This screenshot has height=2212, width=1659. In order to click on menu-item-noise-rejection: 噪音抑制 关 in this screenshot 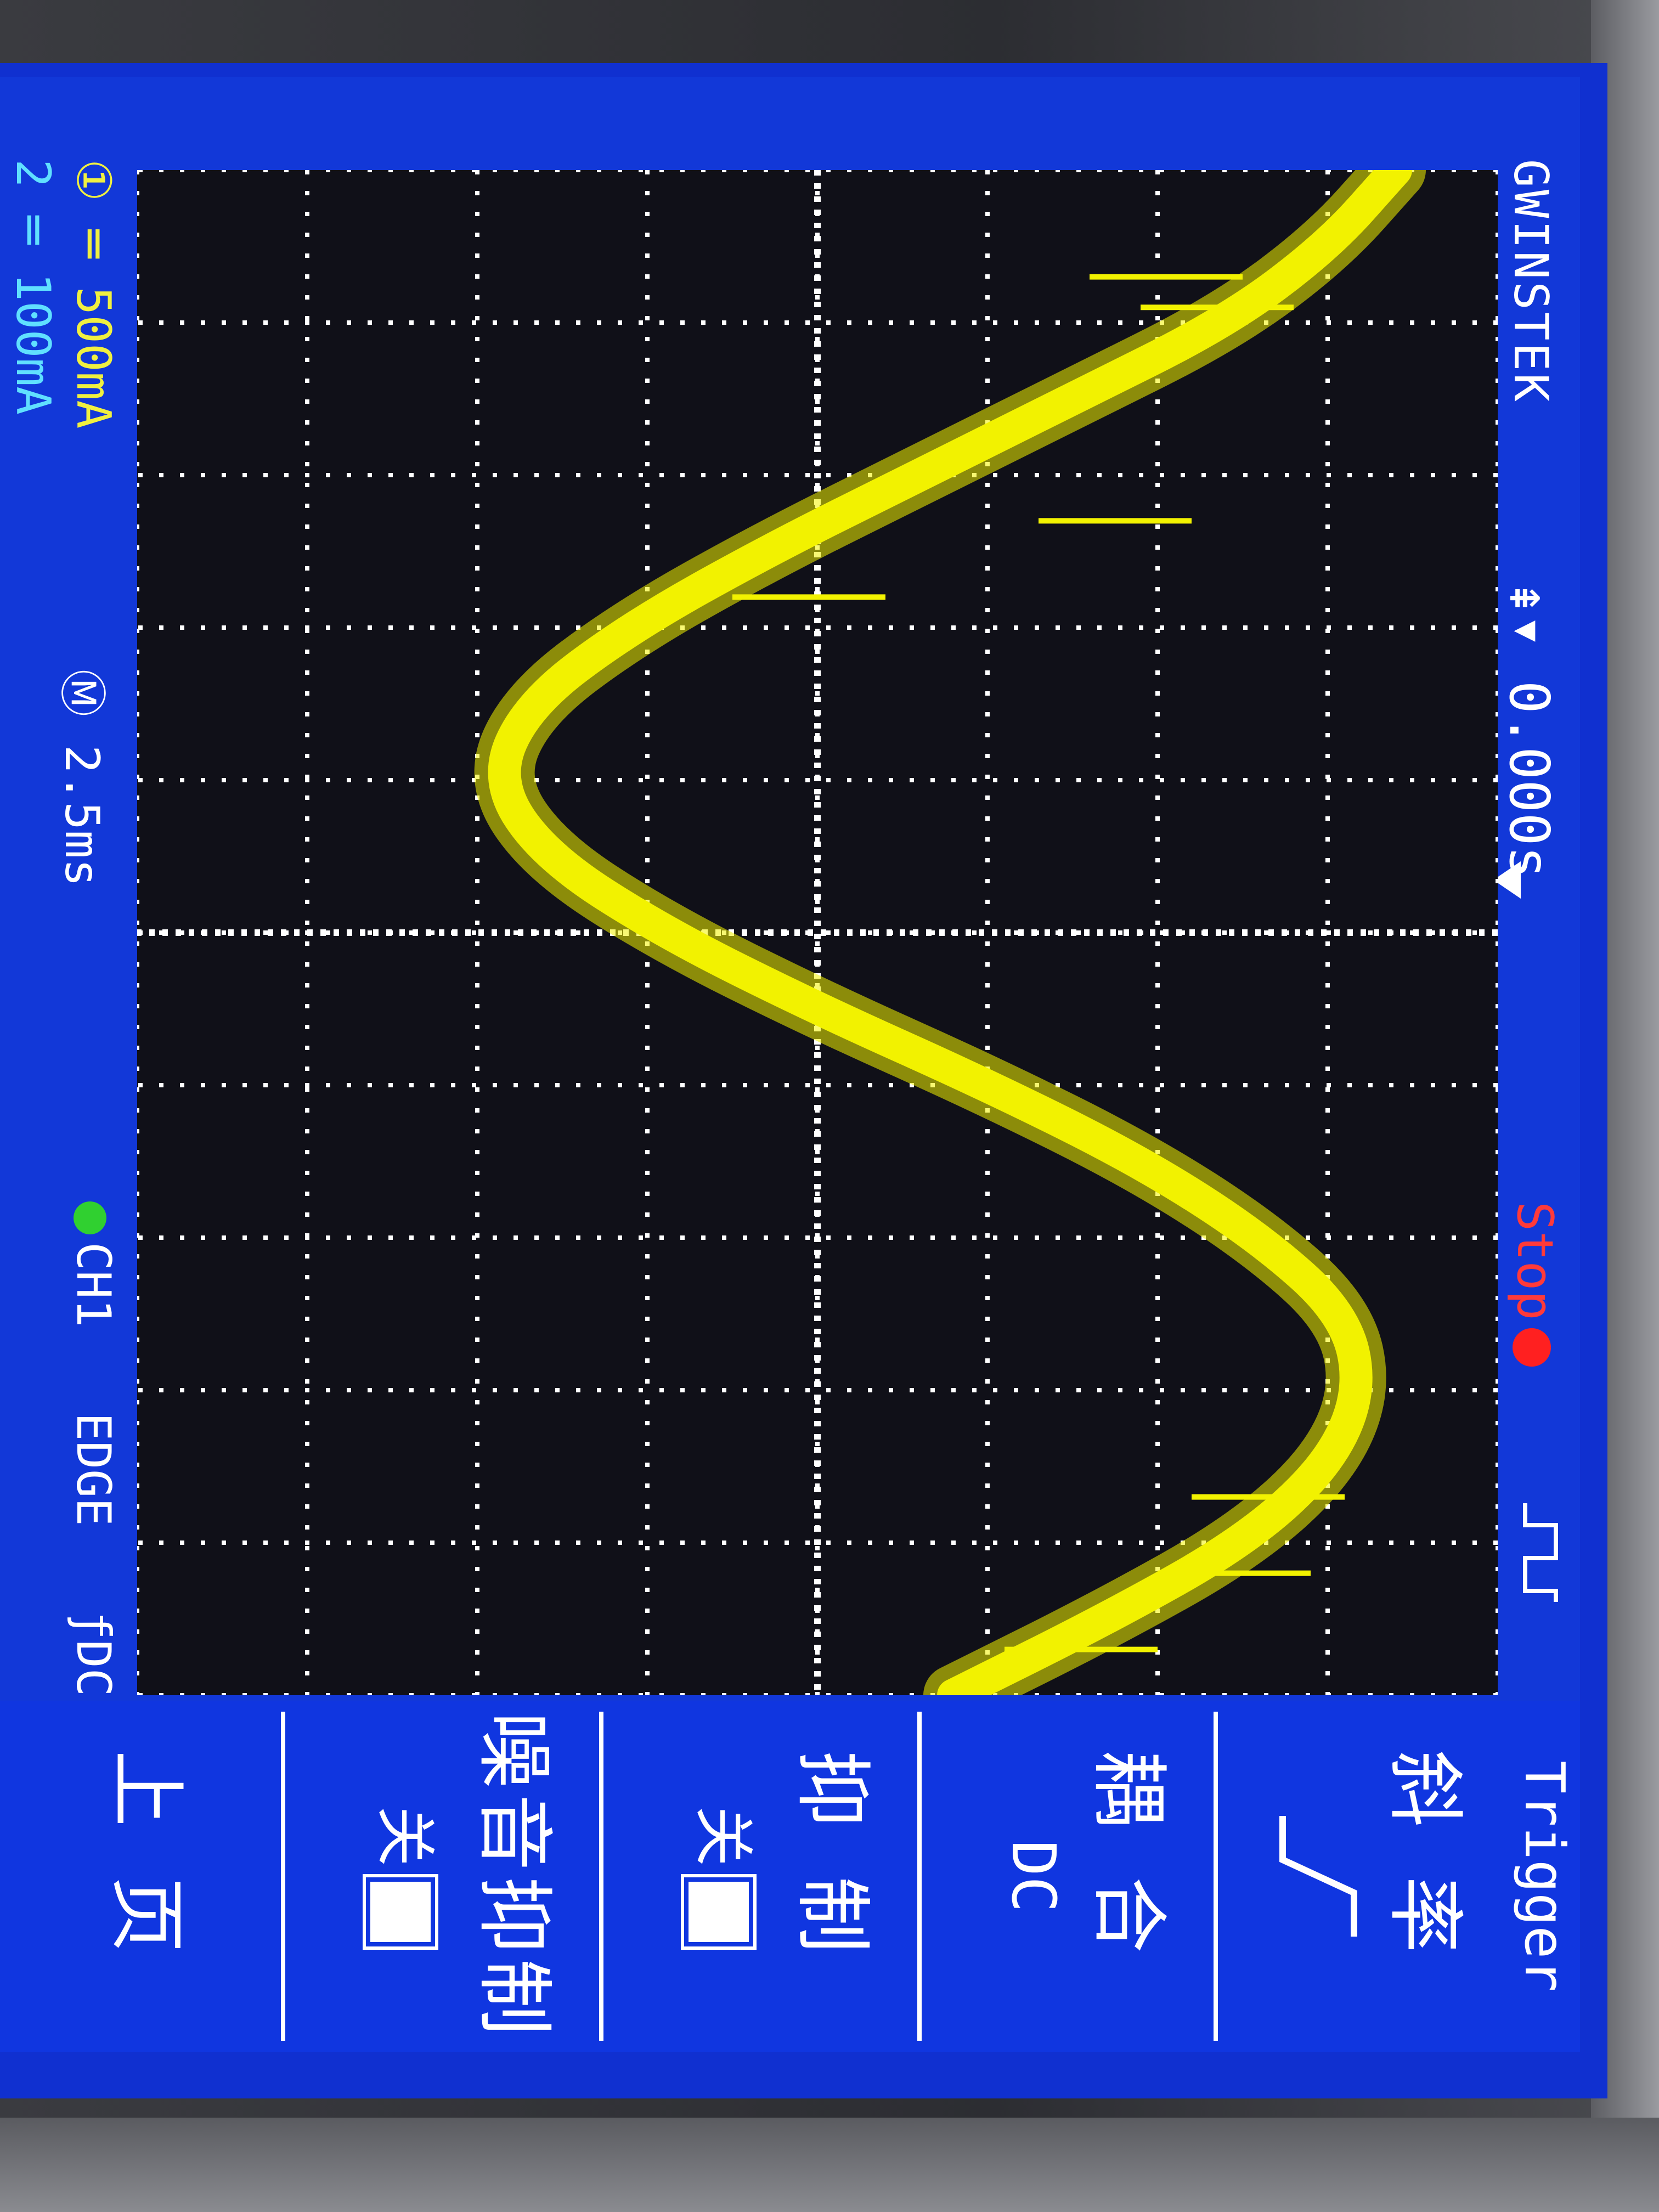, I will do `click(436, 1877)`.